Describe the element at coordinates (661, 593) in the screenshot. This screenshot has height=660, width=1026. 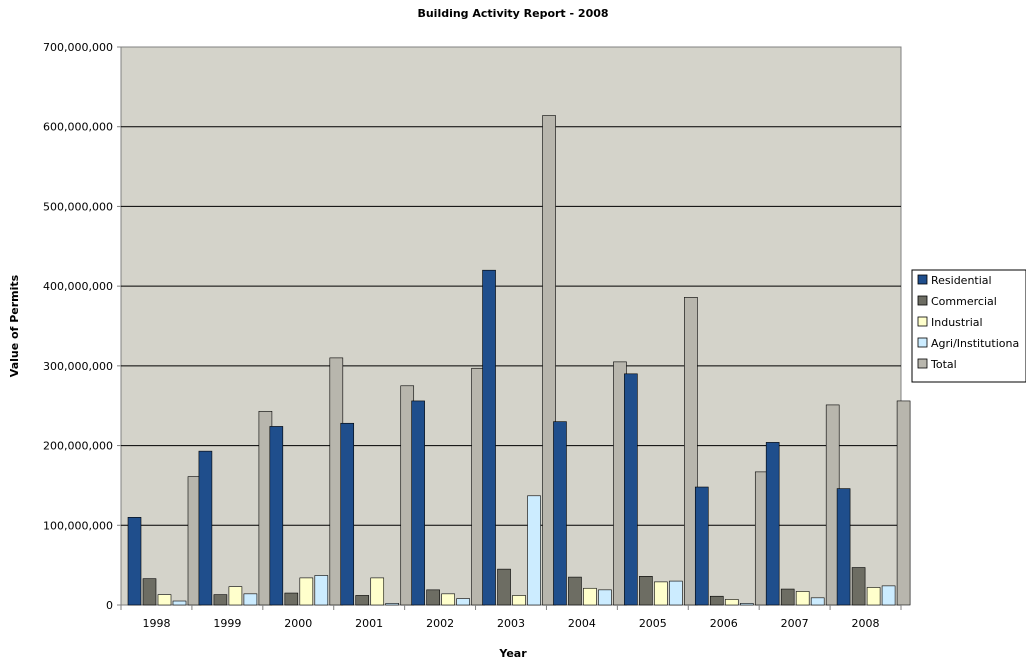
I see `bar-industrial-2005` at that location.